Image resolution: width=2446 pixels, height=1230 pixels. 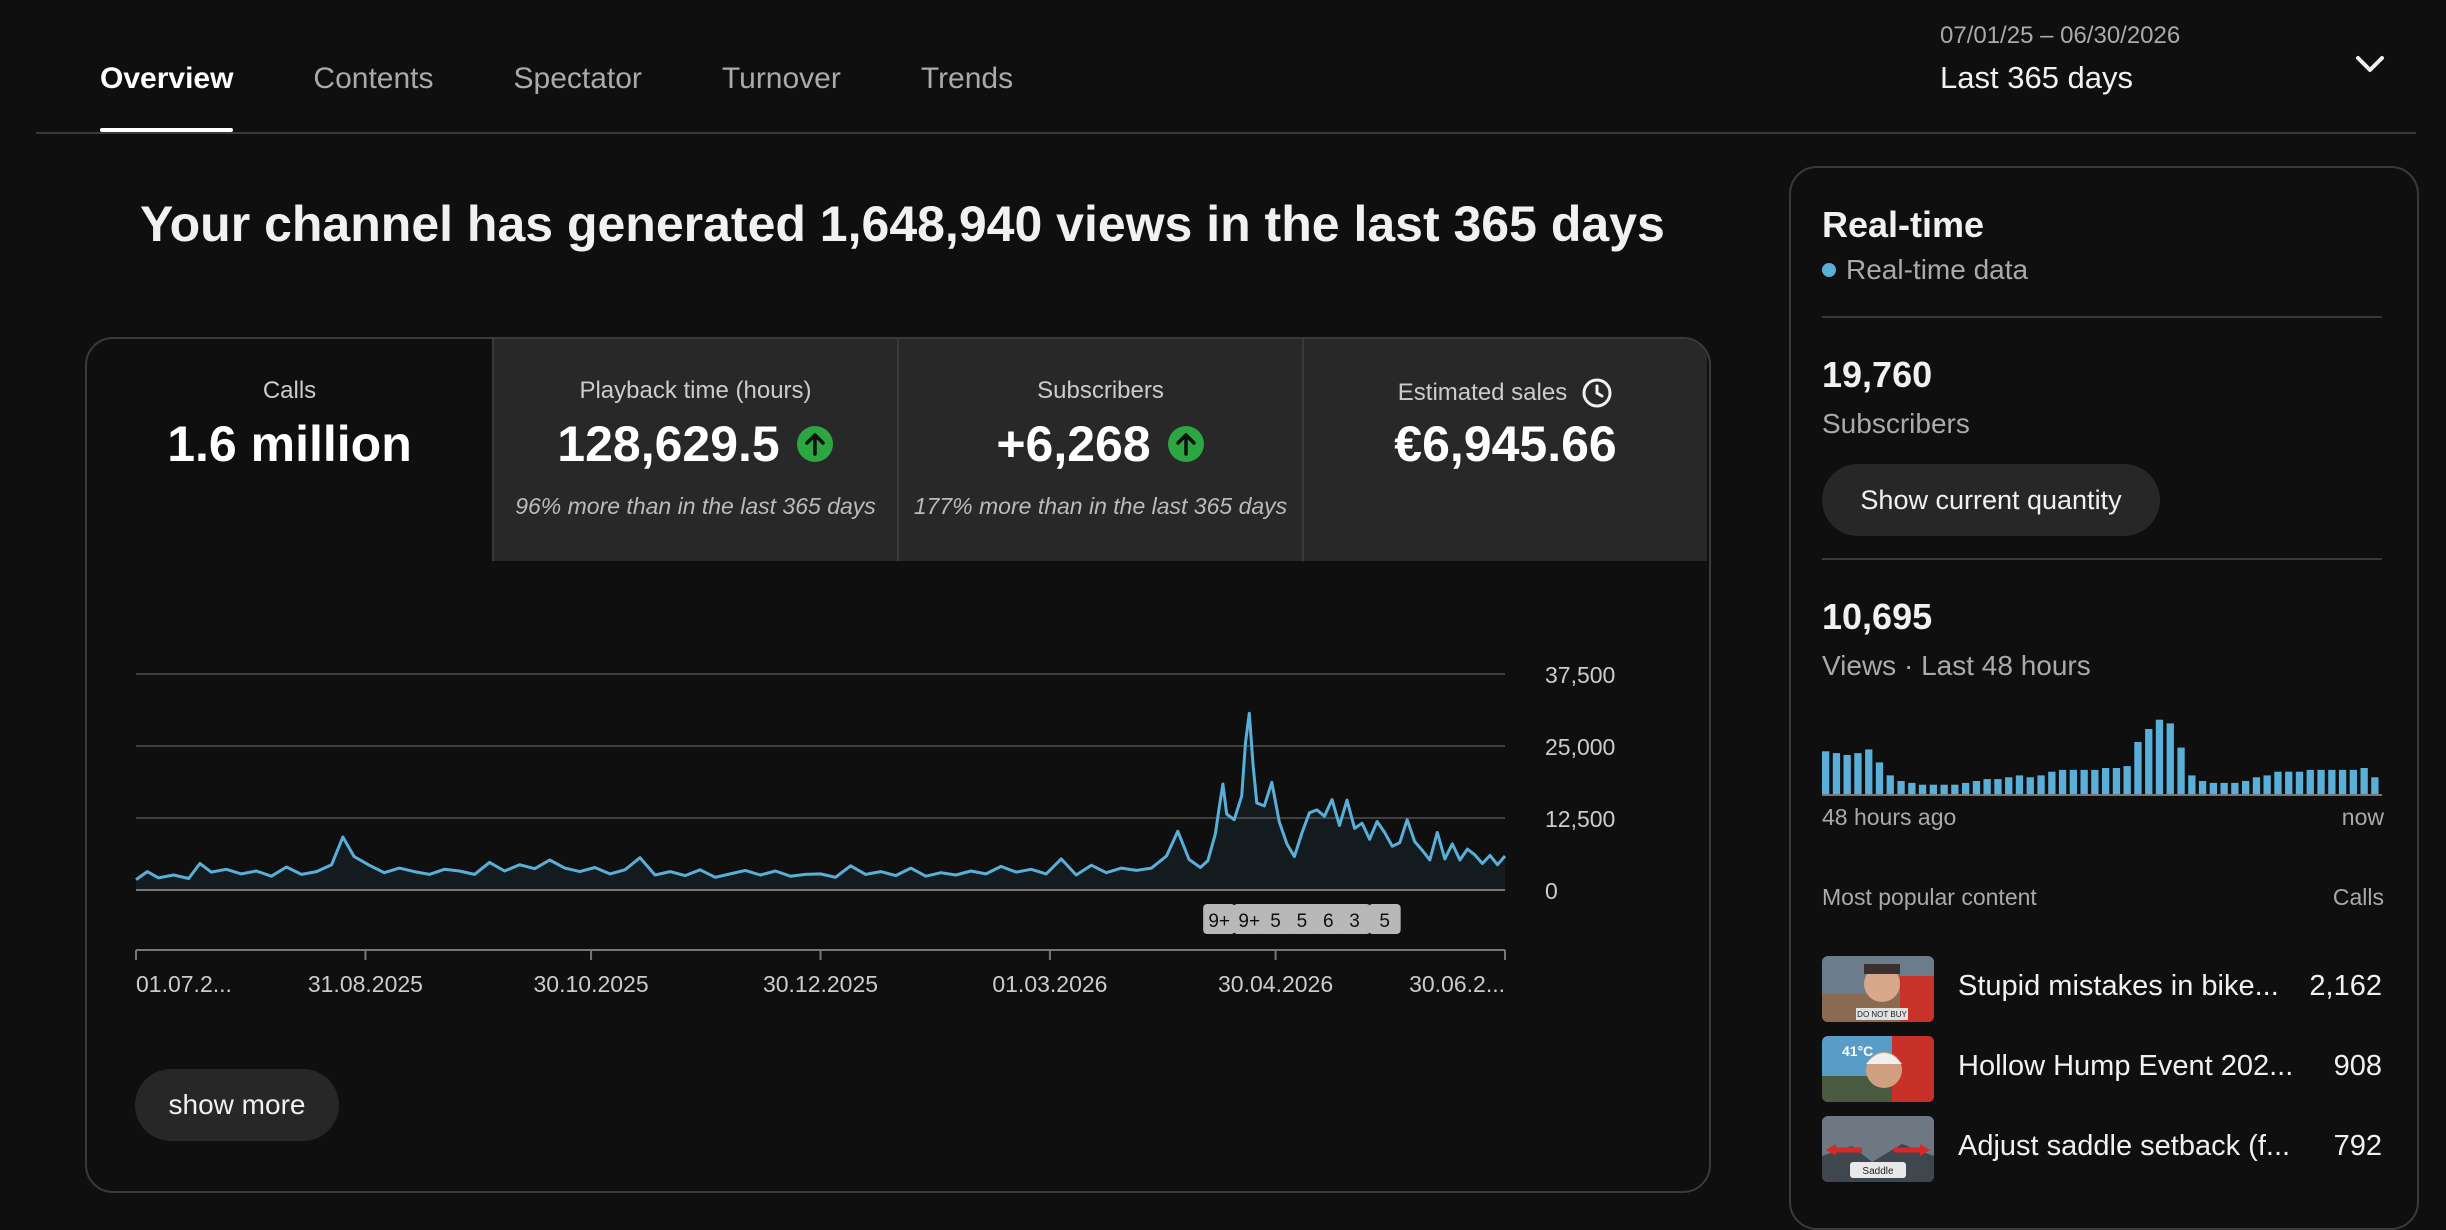 I want to click on metric-subscribers-note: 177% more than in the last 365 days, so click(x=1100, y=506).